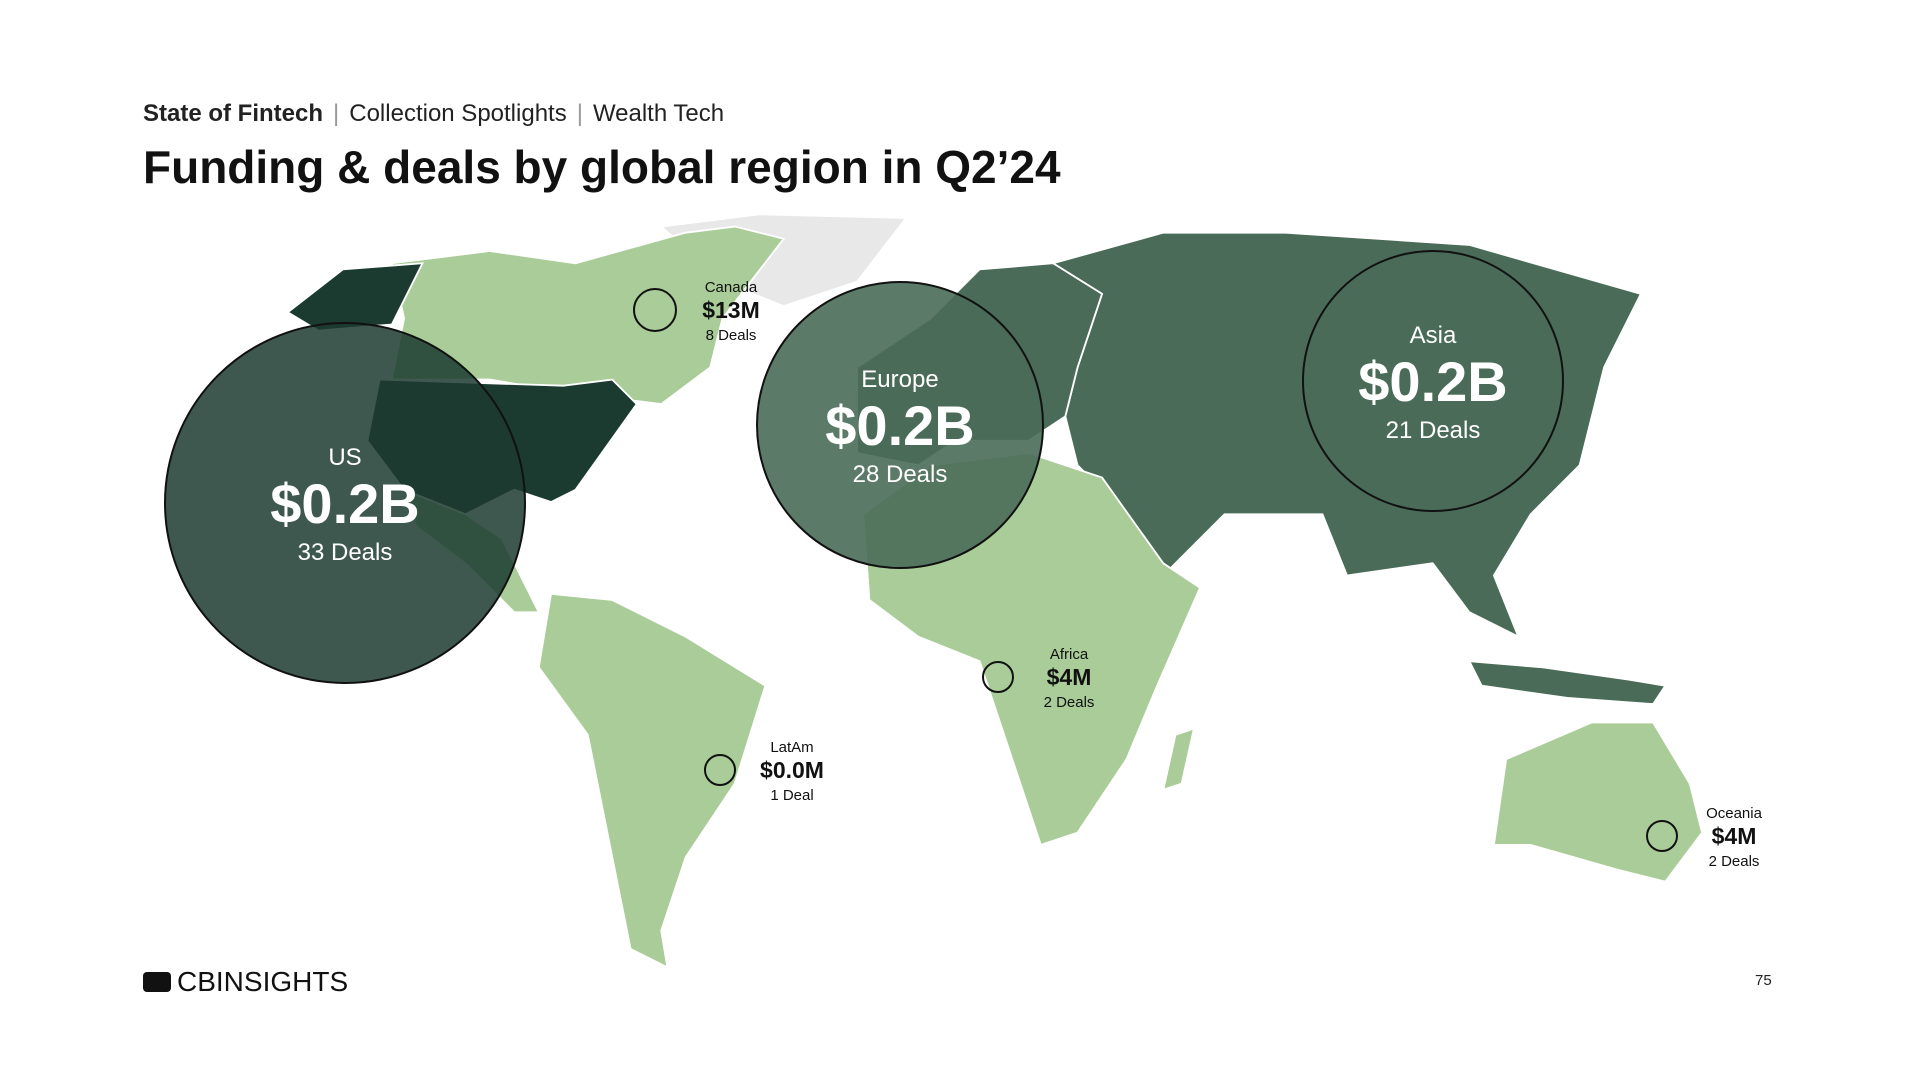 Image resolution: width=1920 pixels, height=1080 pixels. I want to click on region-name: Africa, so click(1069, 654).